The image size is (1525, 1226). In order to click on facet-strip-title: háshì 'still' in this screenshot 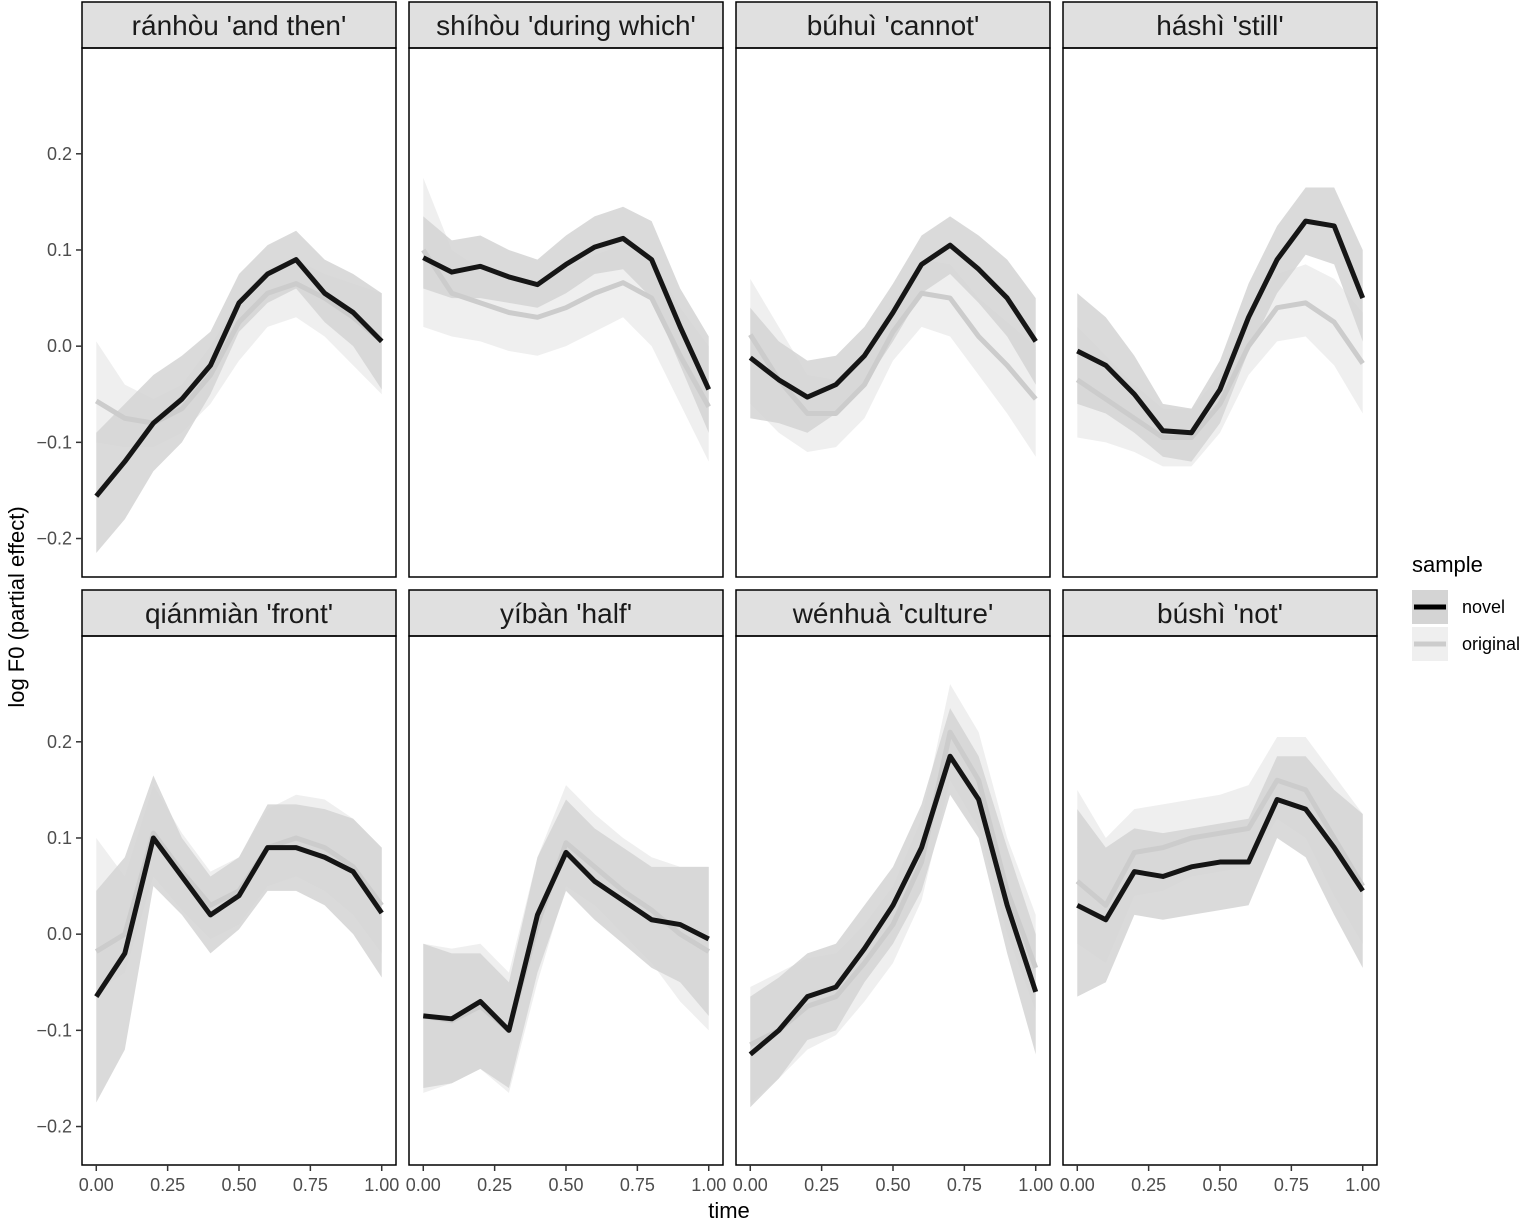, I will do `click(1219, 25)`.